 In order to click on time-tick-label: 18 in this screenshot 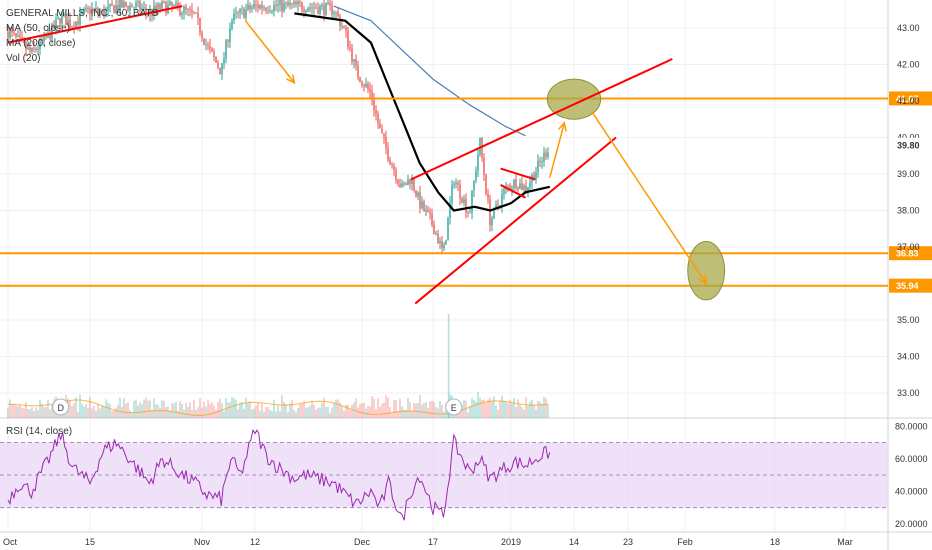, I will do `click(775, 542)`.